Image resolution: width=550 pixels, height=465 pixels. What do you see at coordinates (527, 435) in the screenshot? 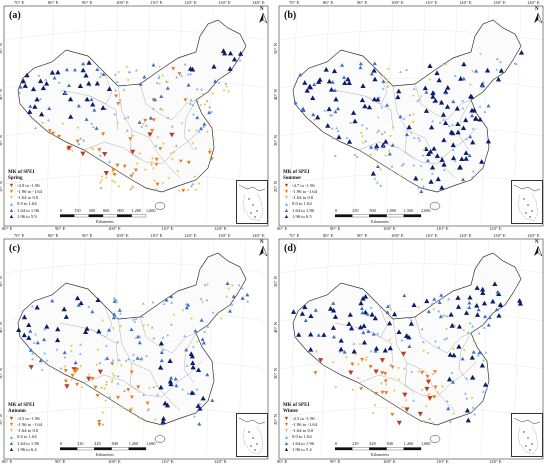
I see `south-china-sea-inset` at bounding box center [527, 435].